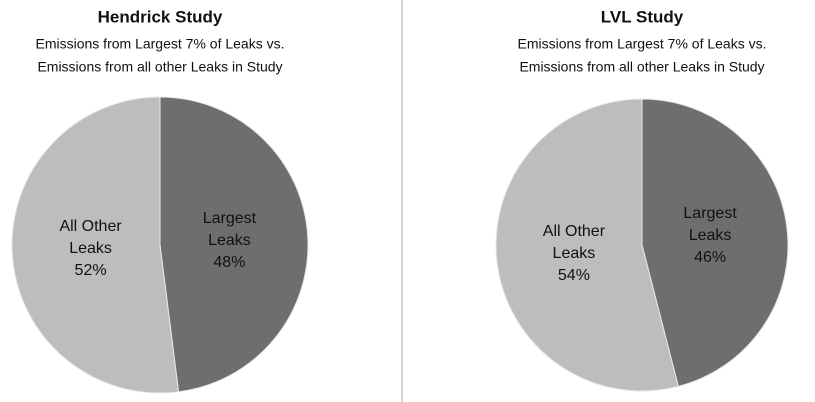  Describe the element at coordinates (573, 275) in the screenshot. I see `slice-value: 54%` at that location.